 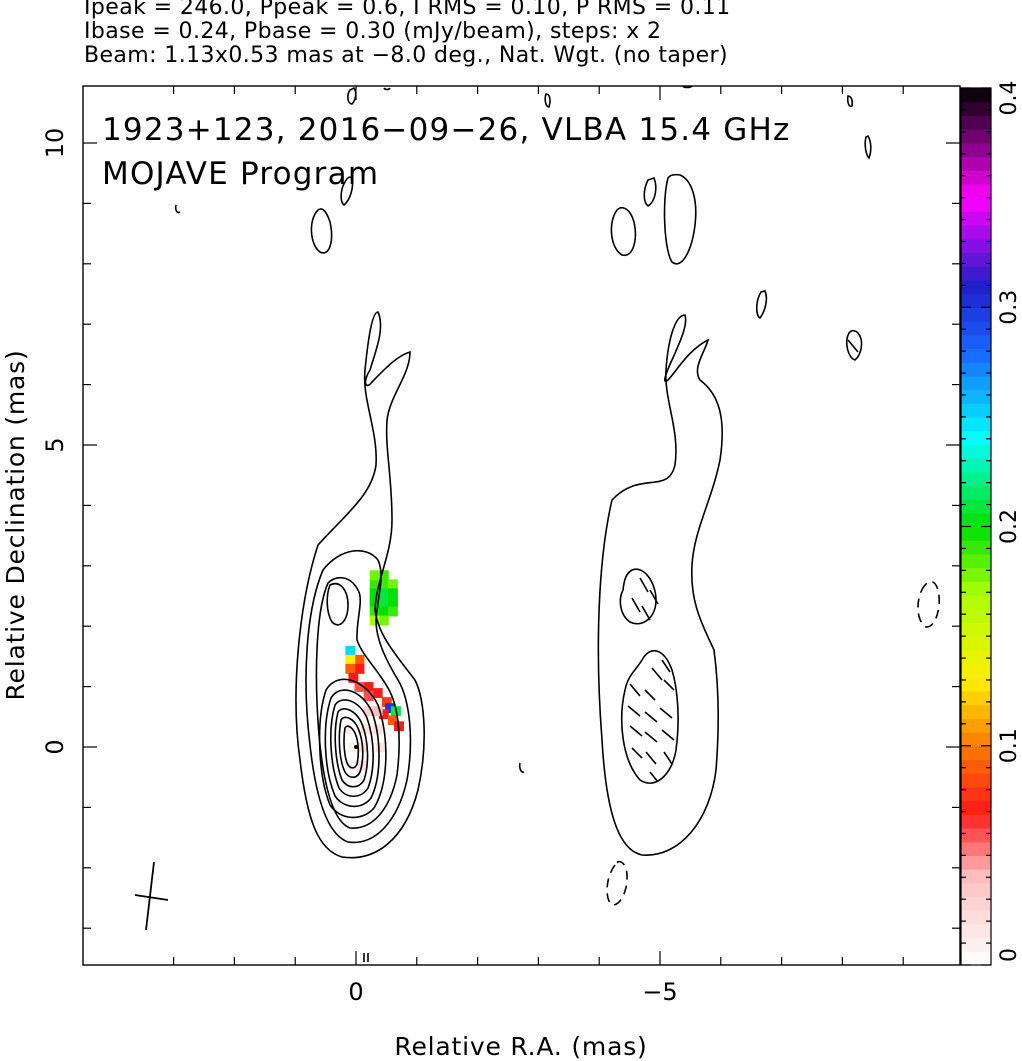 I want to click on polarization-intensity-layer, so click(x=373, y=670).